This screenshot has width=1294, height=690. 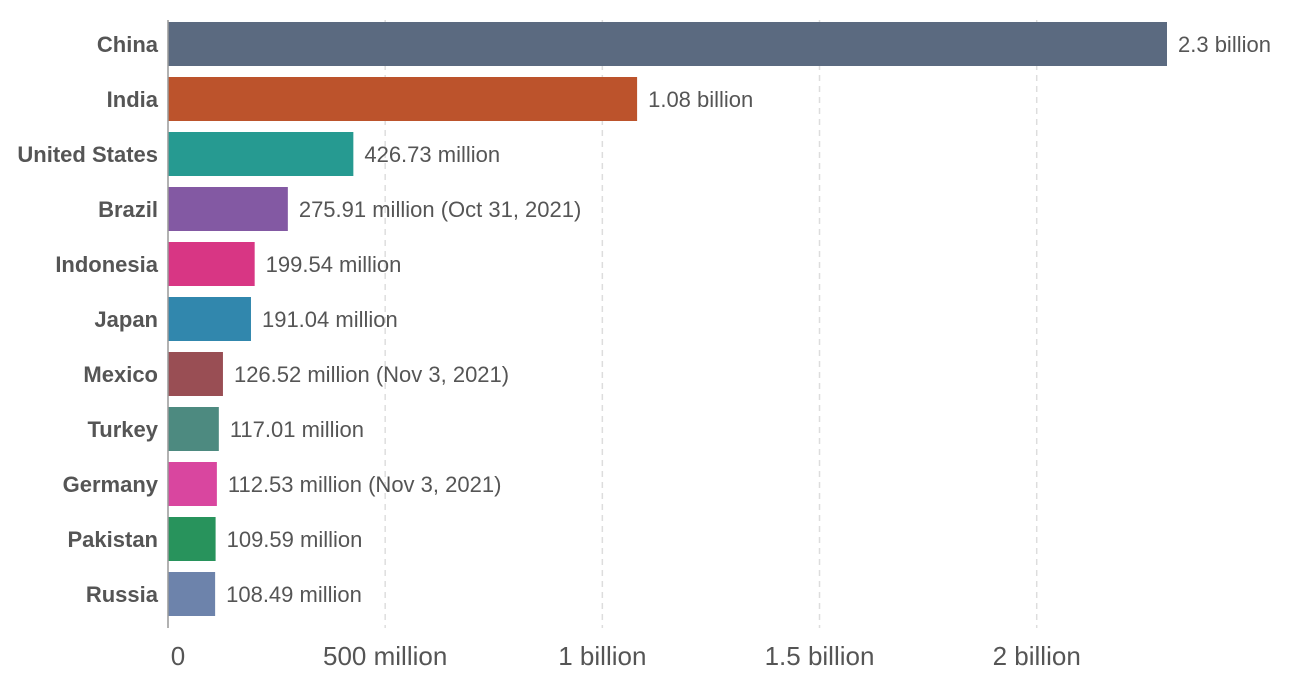 I want to click on x-tick-2-billion: 2 billion, so click(x=1037, y=656).